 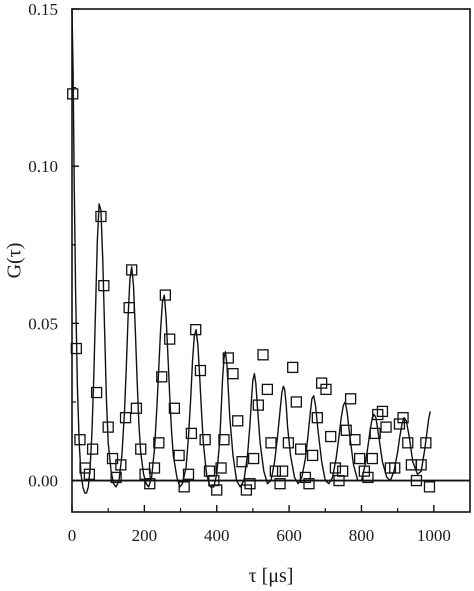 What do you see at coordinates (43, 323) in the screenshot?
I see `y-tick-label: 0.05` at bounding box center [43, 323].